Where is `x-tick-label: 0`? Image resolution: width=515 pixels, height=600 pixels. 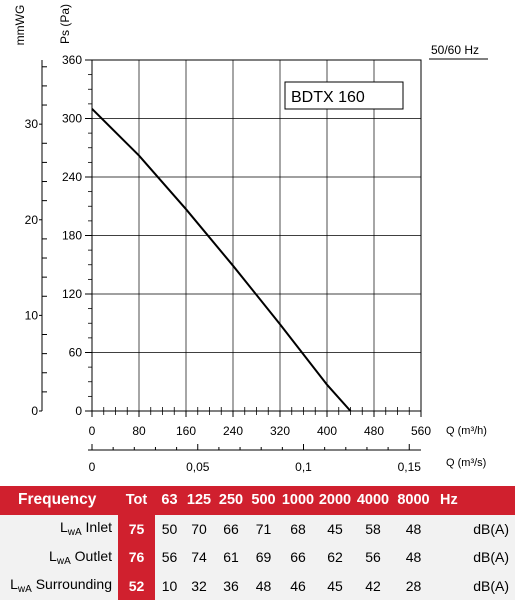 x-tick-label: 0 is located at coordinates (92, 431).